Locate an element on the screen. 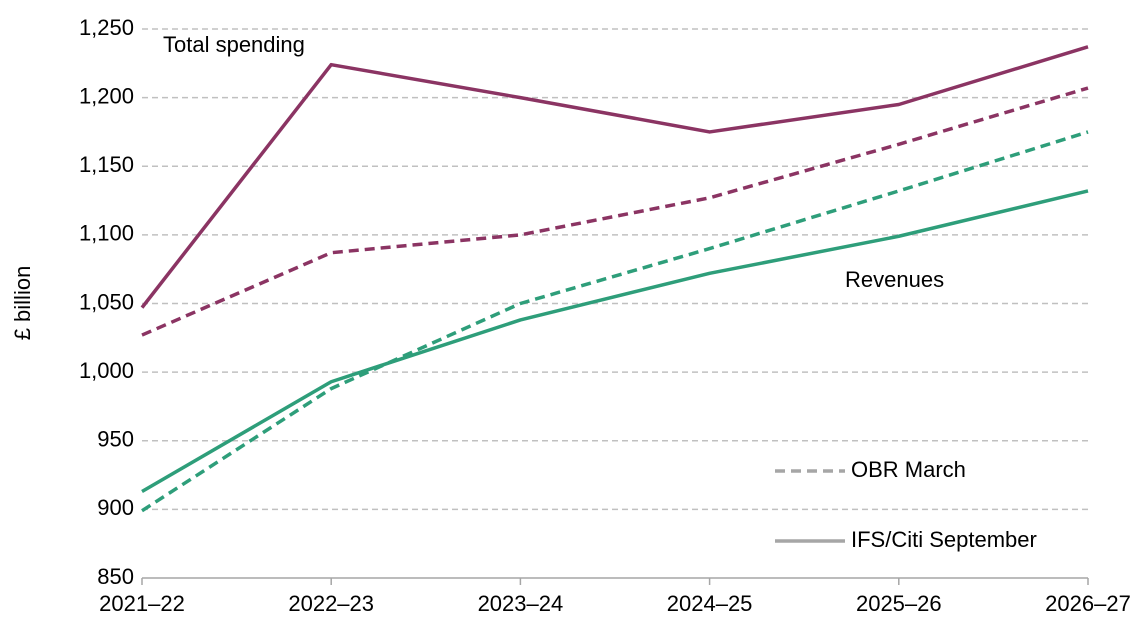 The height and width of the screenshot is (621, 1139). y-tick-label: 1,150 is located at coordinates (106, 164).